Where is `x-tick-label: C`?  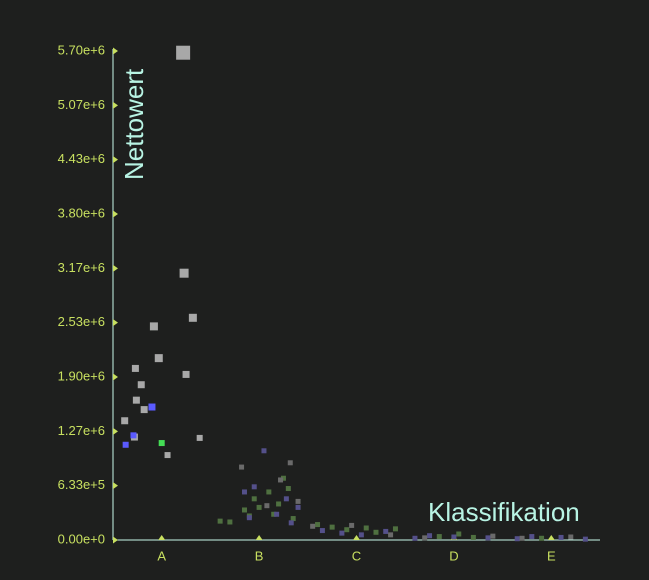
x-tick-label: C is located at coordinates (356, 555).